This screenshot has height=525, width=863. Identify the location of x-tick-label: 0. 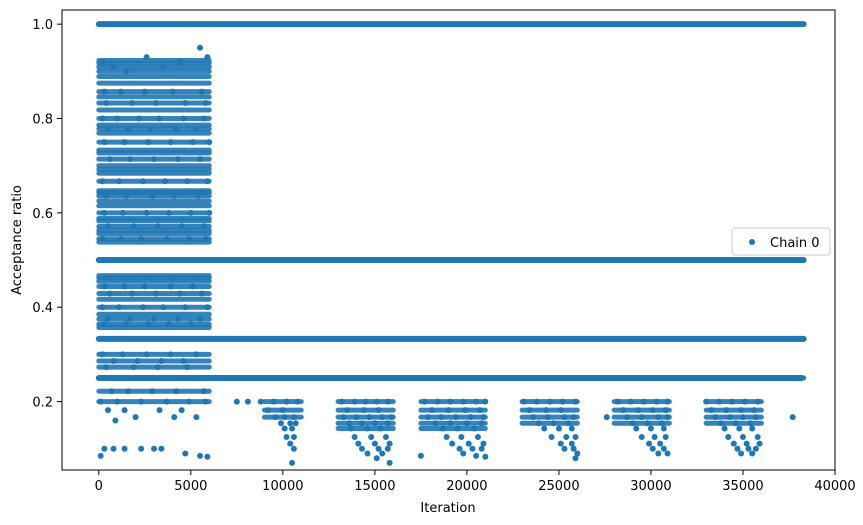
(99, 486).